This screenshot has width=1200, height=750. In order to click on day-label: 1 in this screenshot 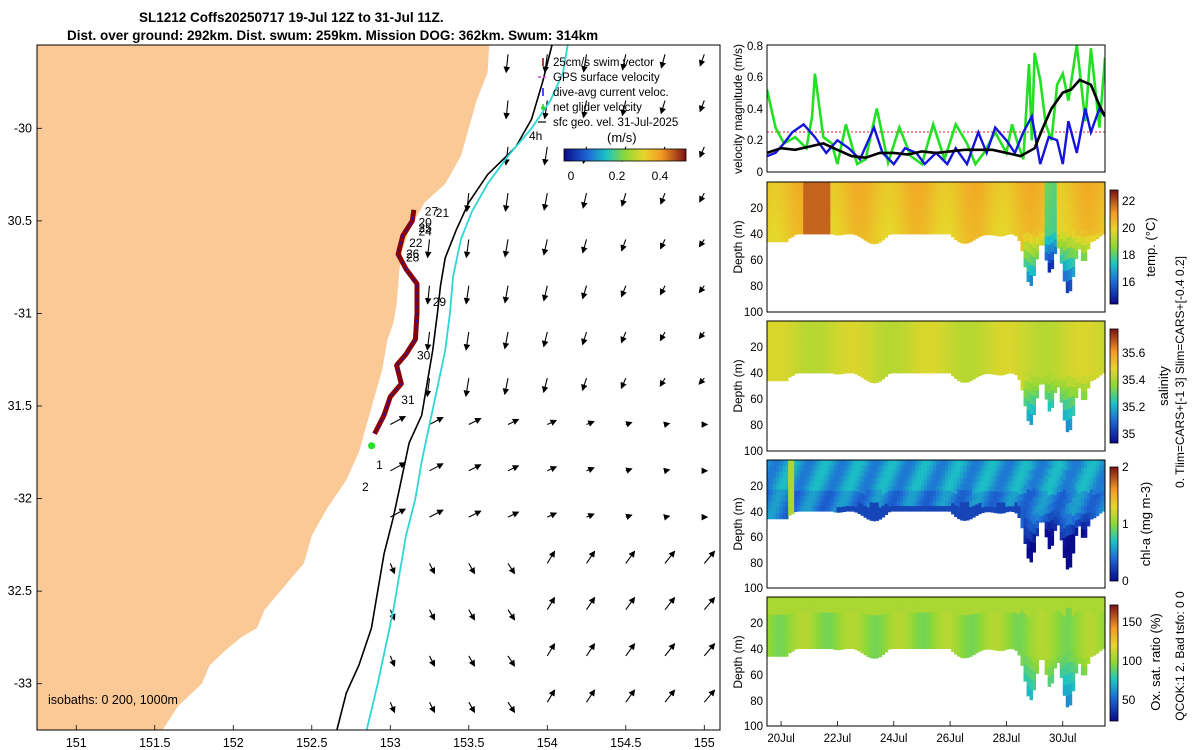, I will do `click(379, 465)`.